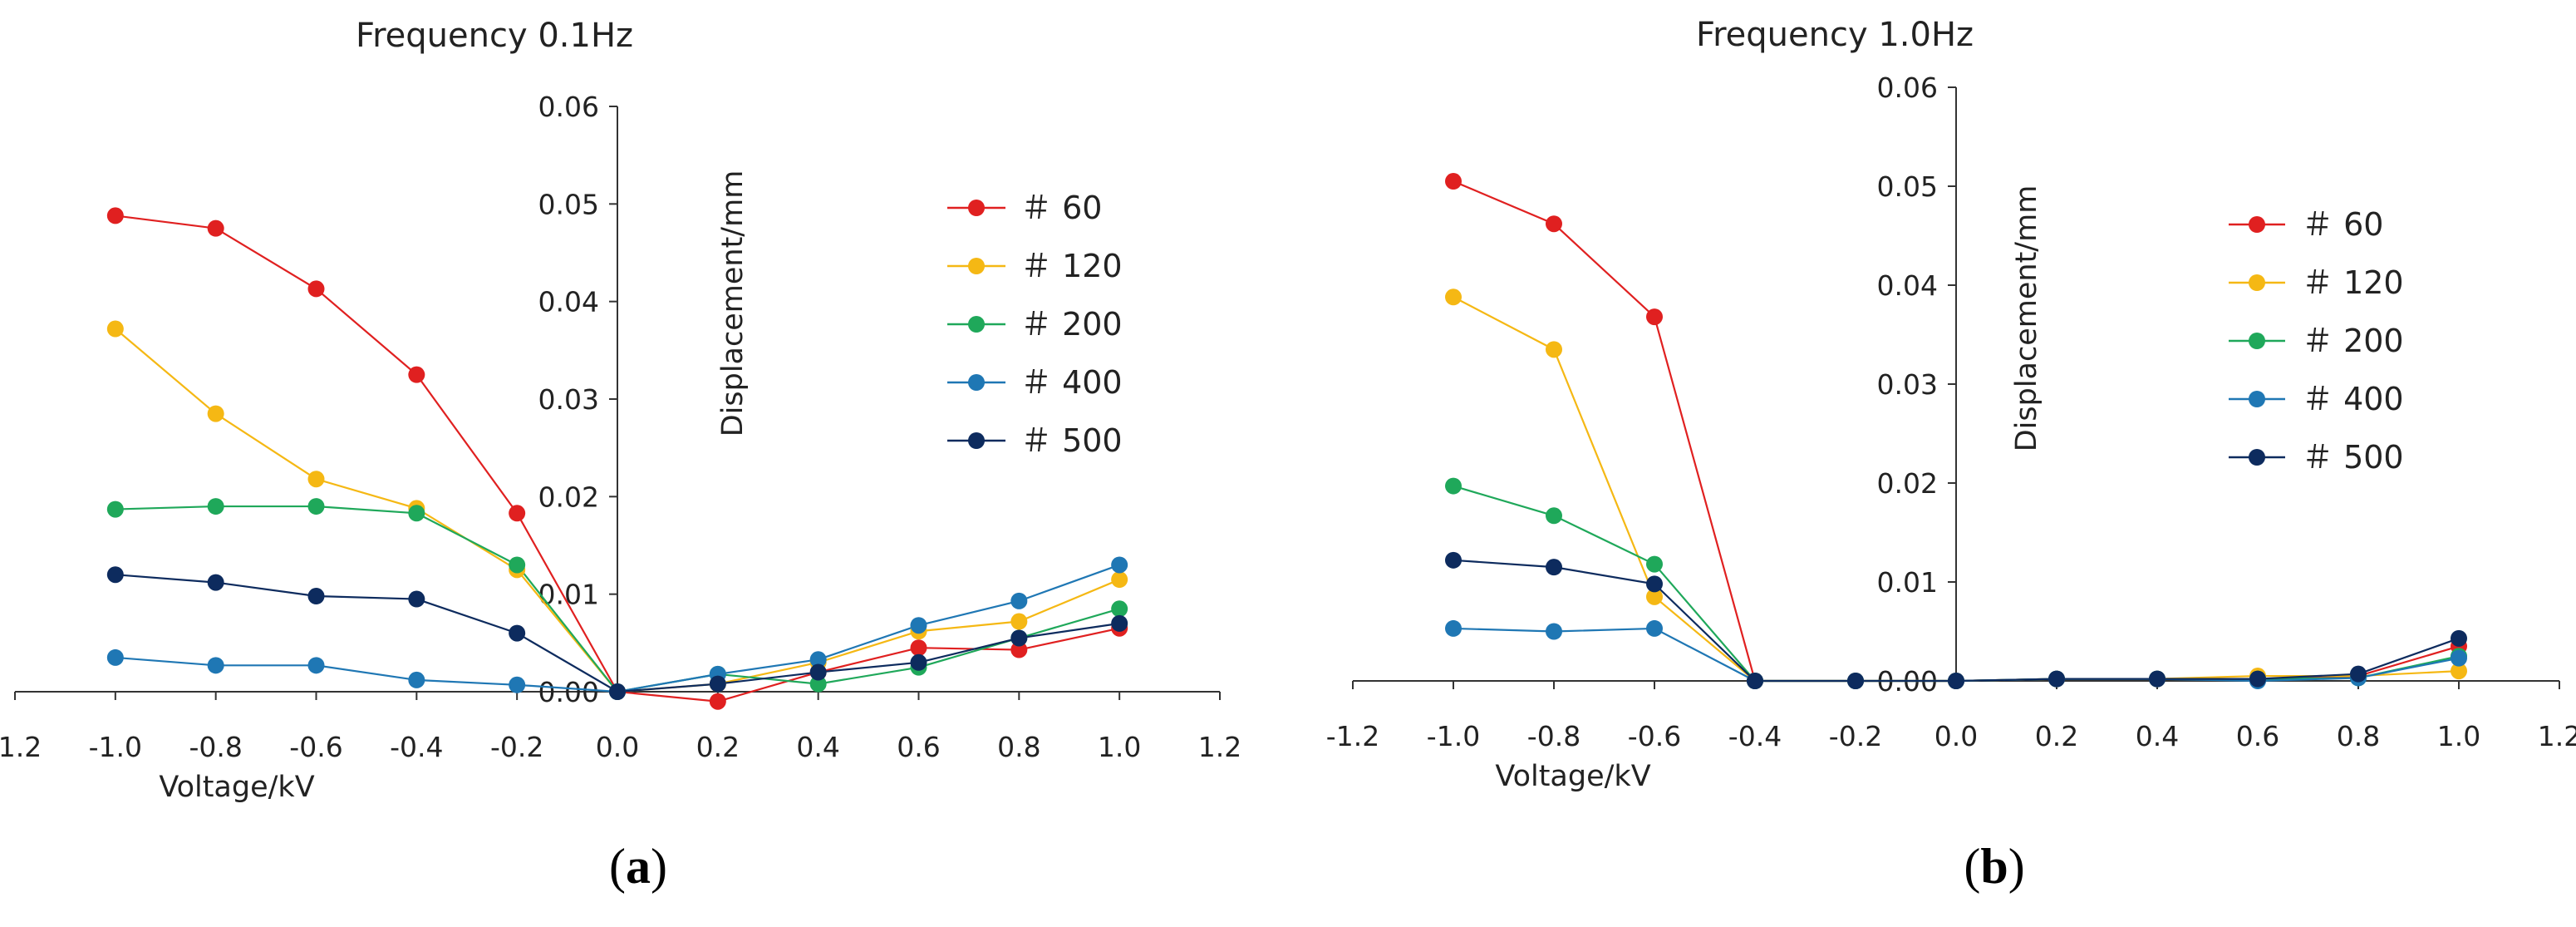  I want to click on y-tick-label: 0.06, so click(568, 107).